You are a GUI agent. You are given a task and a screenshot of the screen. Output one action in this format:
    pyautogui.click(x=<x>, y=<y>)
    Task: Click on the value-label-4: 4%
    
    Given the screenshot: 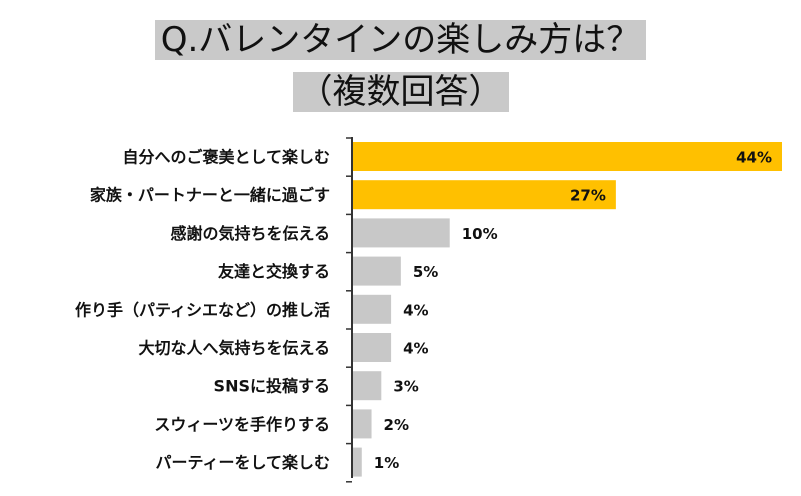 What is the action you would take?
    pyautogui.click(x=415, y=310)
    